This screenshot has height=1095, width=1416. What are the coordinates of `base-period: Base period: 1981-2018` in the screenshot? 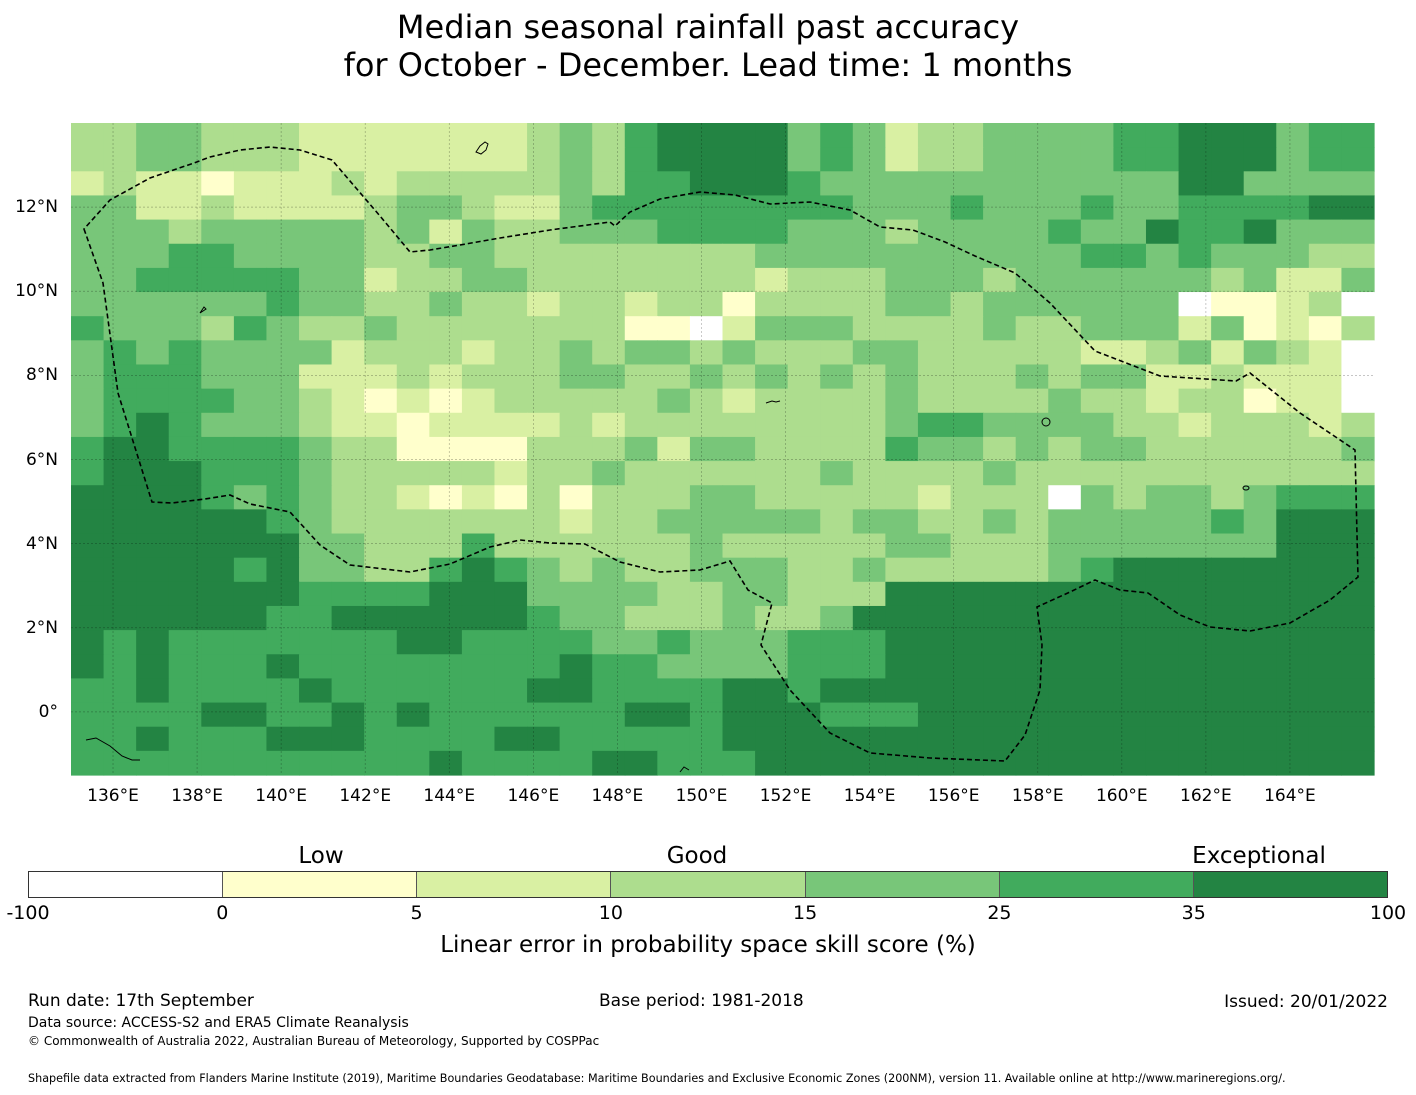 It's located at (701, 1001).